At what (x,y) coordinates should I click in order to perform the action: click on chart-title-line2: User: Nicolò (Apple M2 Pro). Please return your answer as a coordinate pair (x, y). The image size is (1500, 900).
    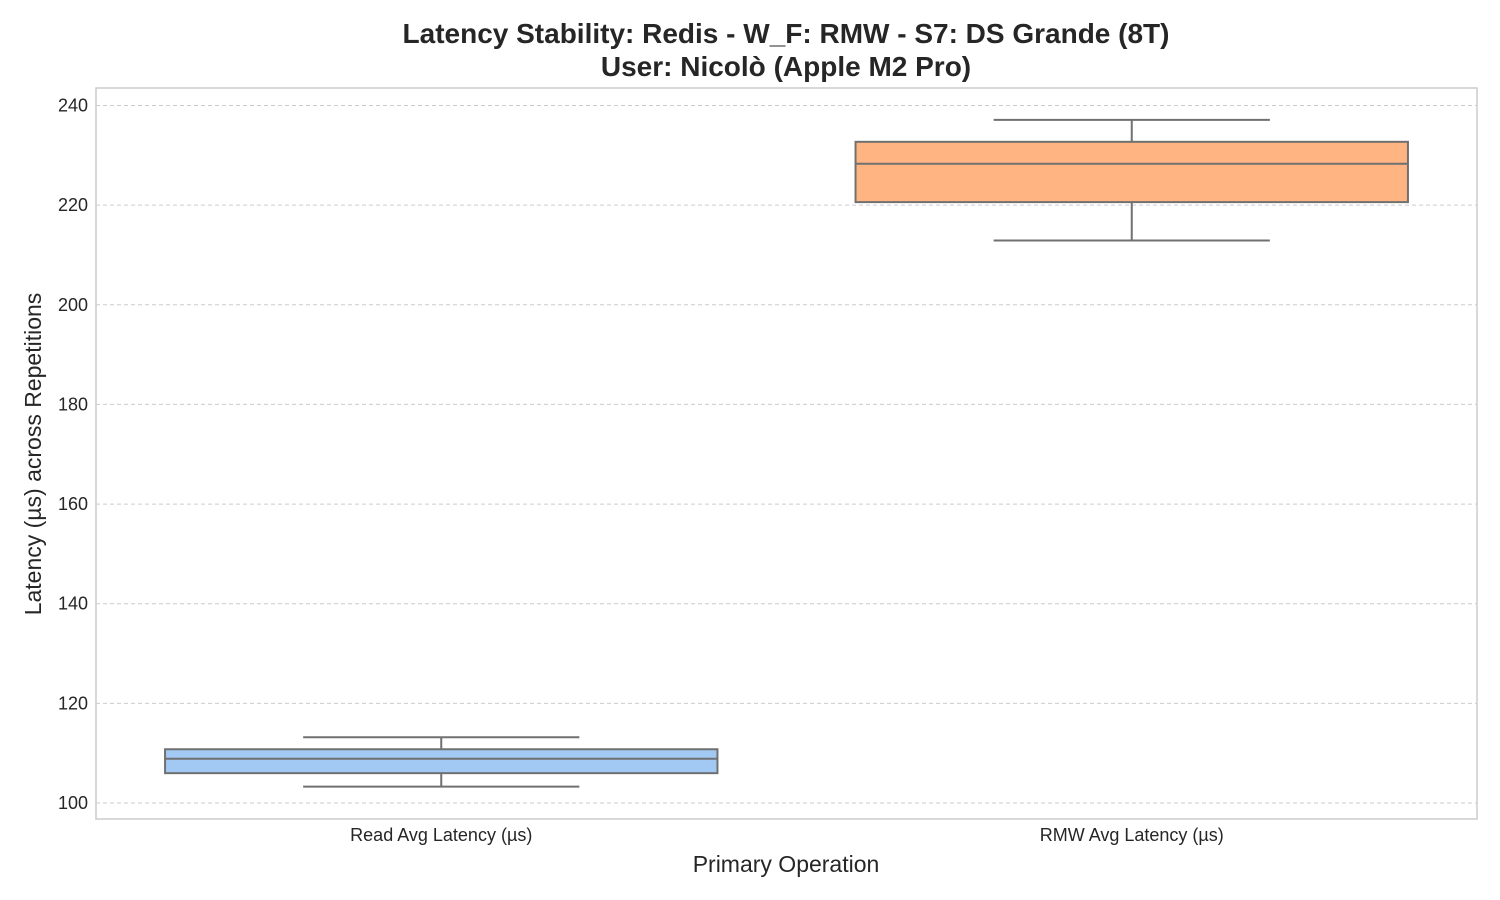
    Looking at the image, I should click on (786, 66).